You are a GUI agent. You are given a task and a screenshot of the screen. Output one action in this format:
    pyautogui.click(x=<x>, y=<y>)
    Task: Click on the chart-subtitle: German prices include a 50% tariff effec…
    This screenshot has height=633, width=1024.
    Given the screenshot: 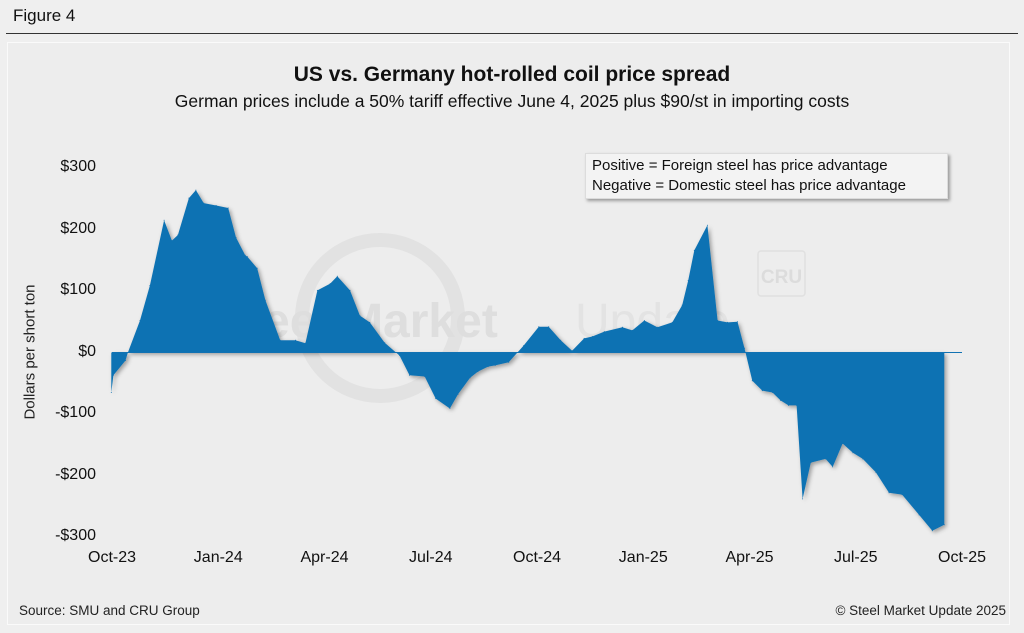 What is the action you would take?
    pyautogui.click(x=512, y=101)
    